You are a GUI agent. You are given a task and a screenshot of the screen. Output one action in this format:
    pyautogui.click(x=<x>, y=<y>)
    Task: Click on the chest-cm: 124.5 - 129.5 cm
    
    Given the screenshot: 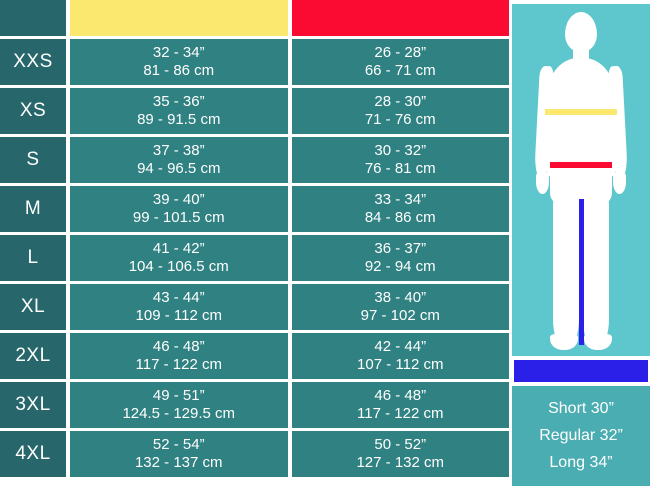 What is the action you would take?
    pyautogui.click(x=179, y=413)
    